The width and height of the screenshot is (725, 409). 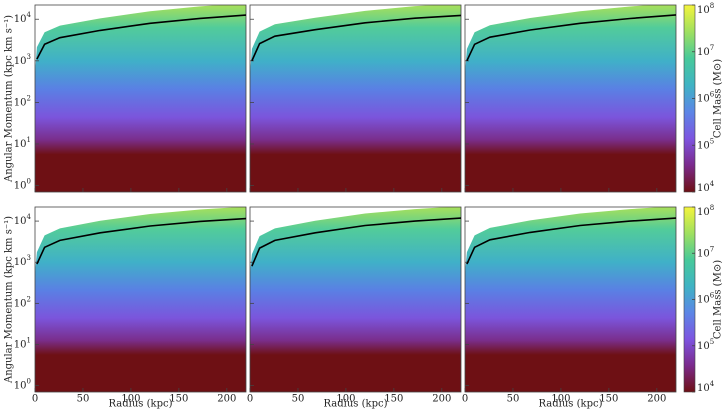 I want to click on y-tick-label: 10⁰, so click(x=22, y=185).